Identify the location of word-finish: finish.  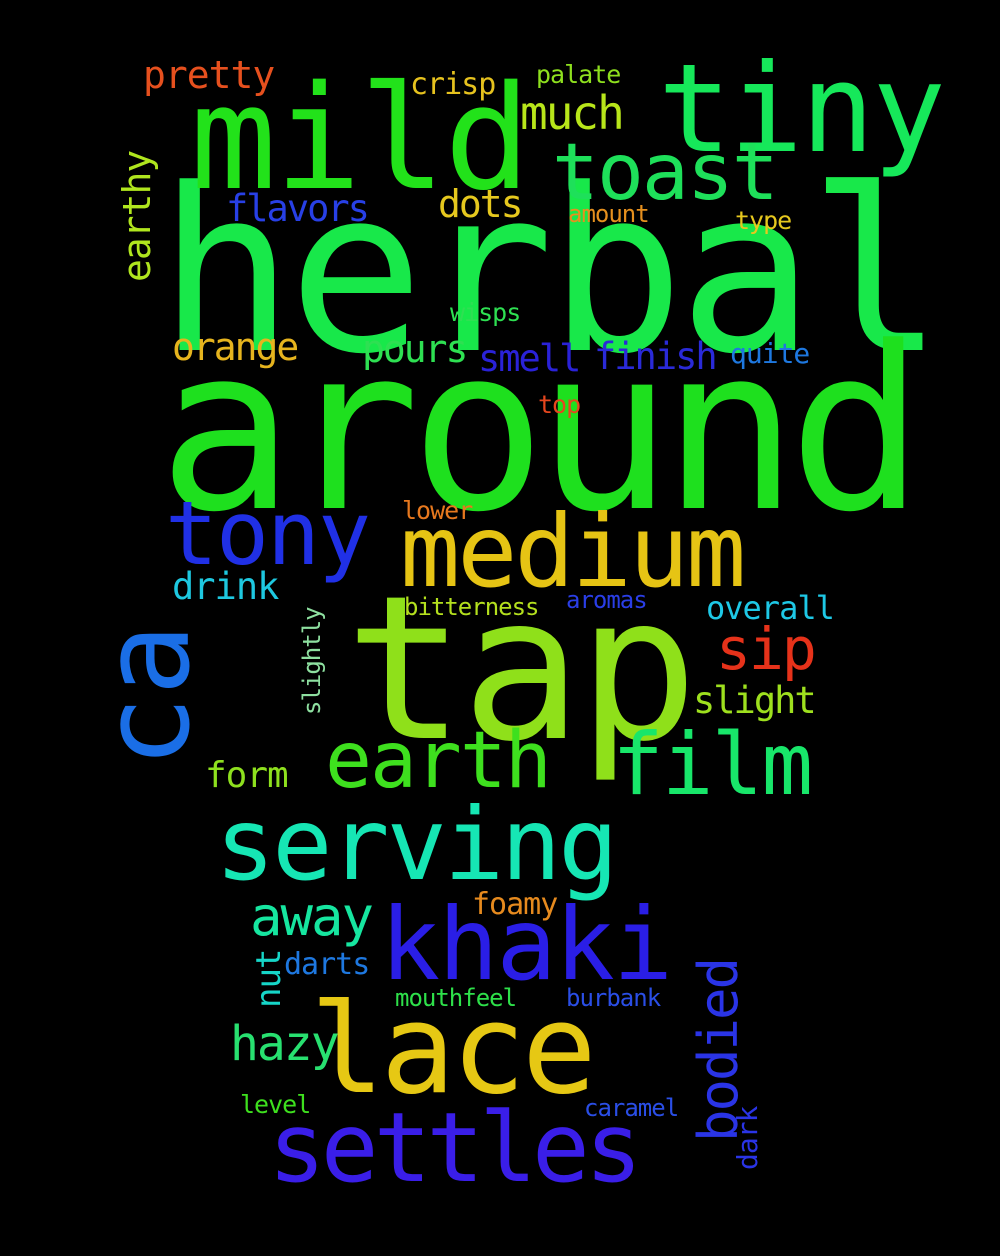
(655, 356).